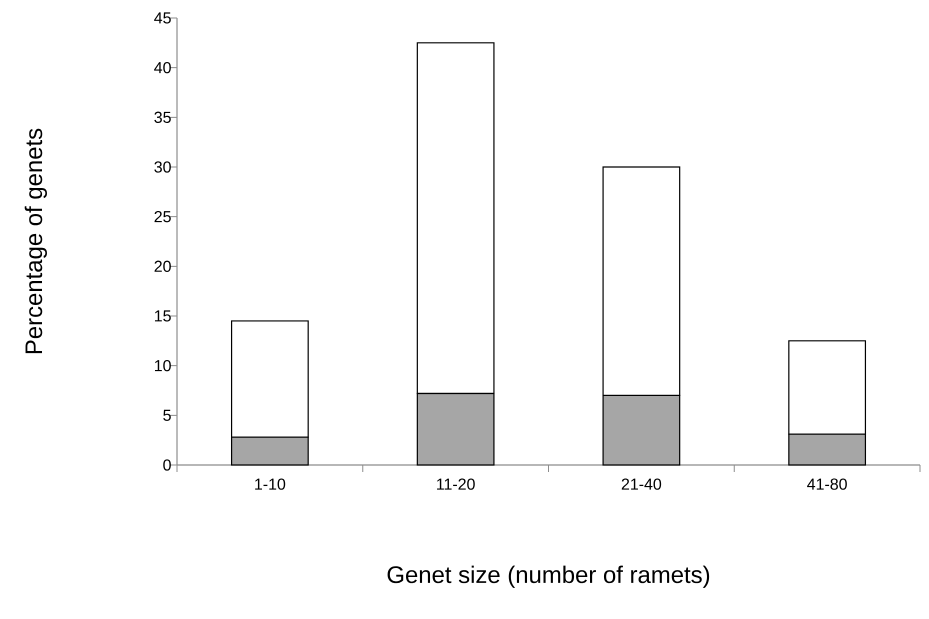 This screenshot has height=619, width=929. What do you see at coordinates (162, 167) in the screenshot?
I see `y-tick-label: 30` at bounding box center [162, 167].